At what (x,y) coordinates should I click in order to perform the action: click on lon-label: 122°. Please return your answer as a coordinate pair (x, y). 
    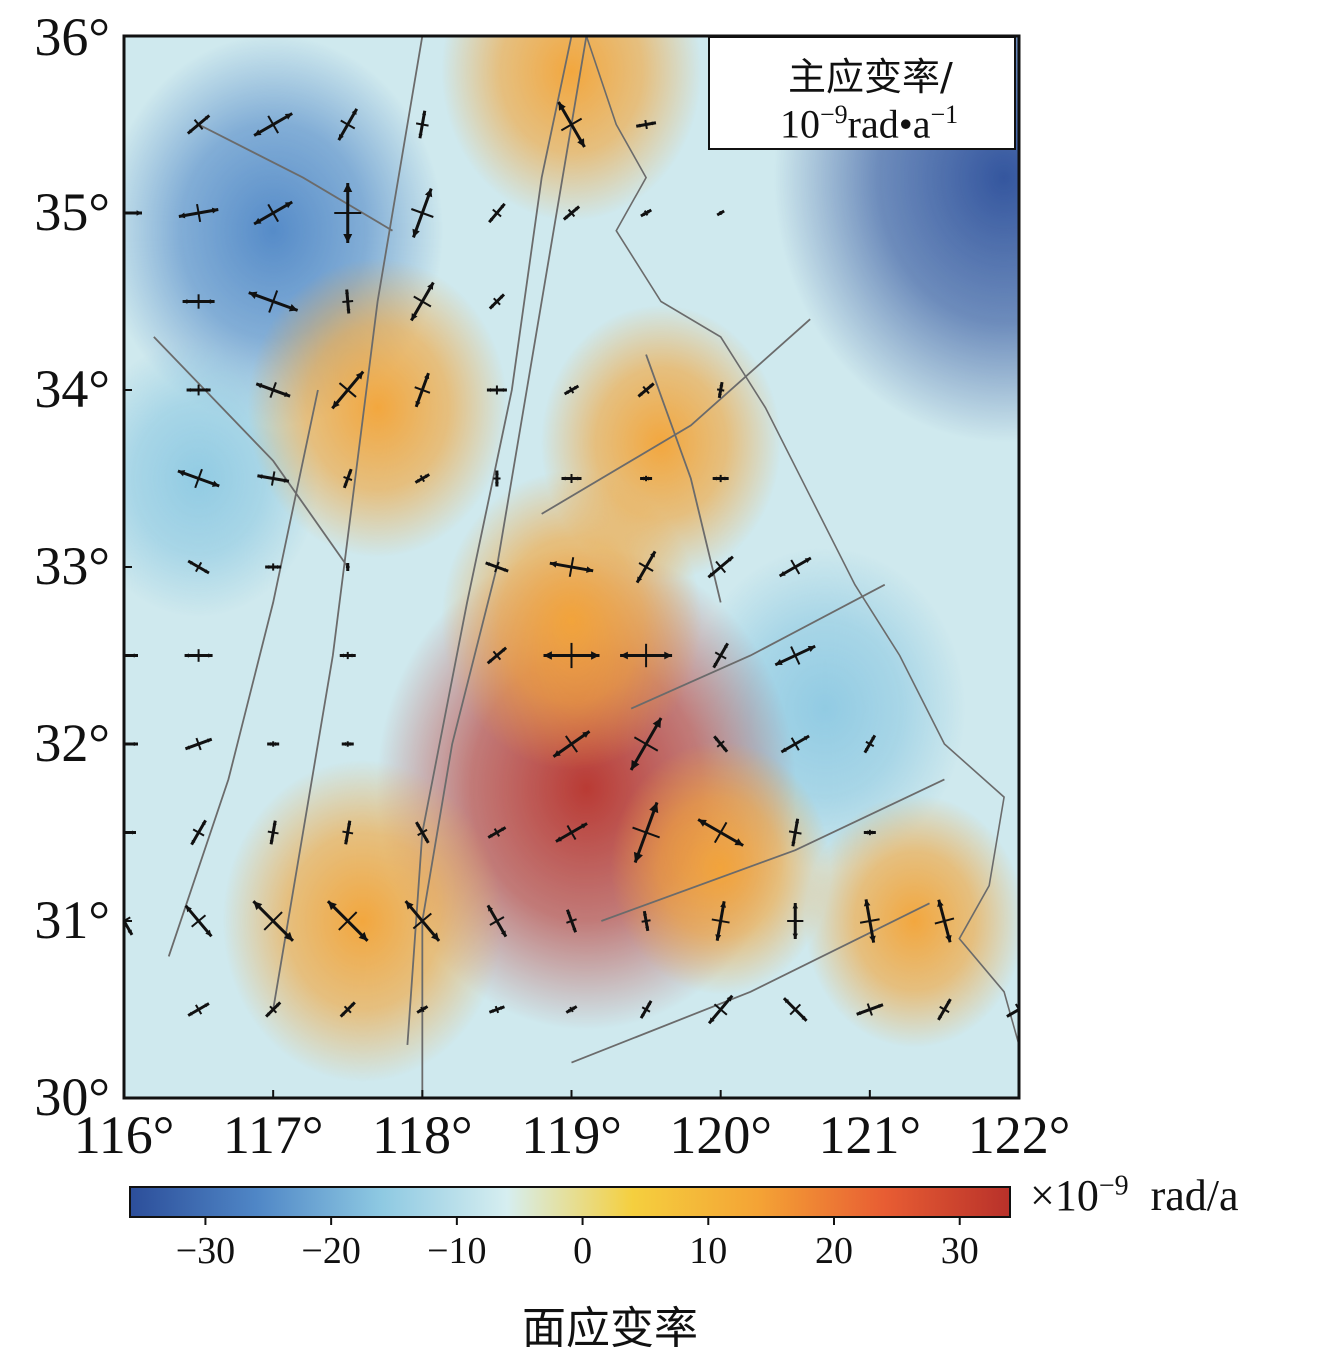
    Looking at the image, I should click on (1019, 1135).